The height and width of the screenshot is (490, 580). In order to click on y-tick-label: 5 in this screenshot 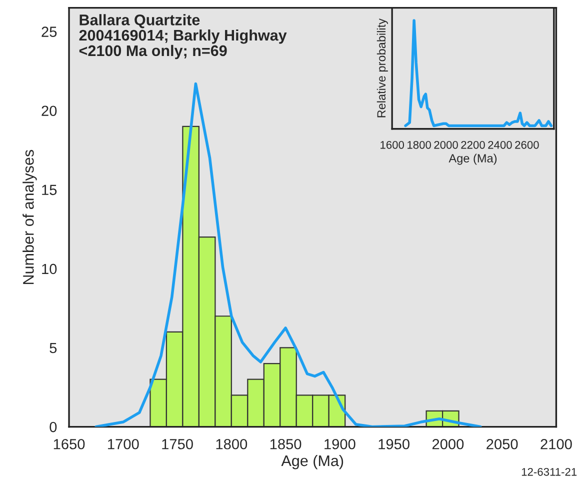, I will do `click(53, 348)`.